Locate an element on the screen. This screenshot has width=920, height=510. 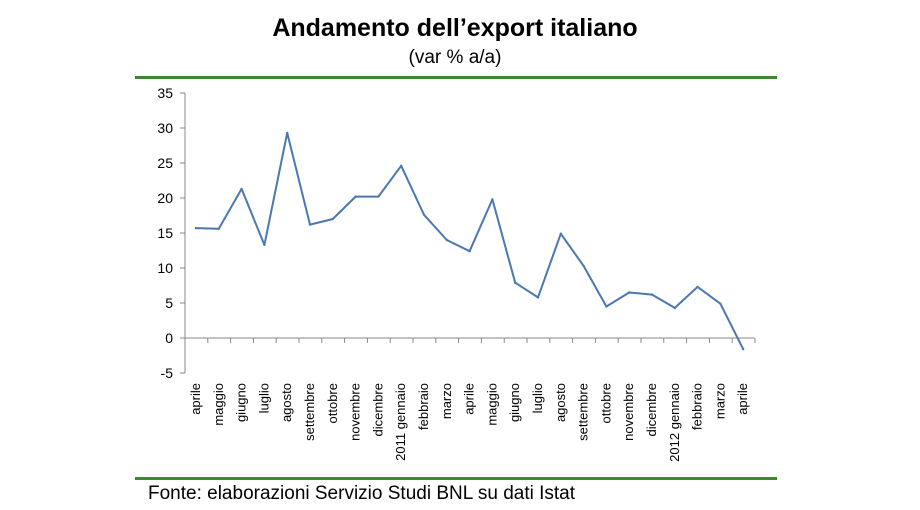
y-tick-label: 5 is located at coordinates (169, 303).